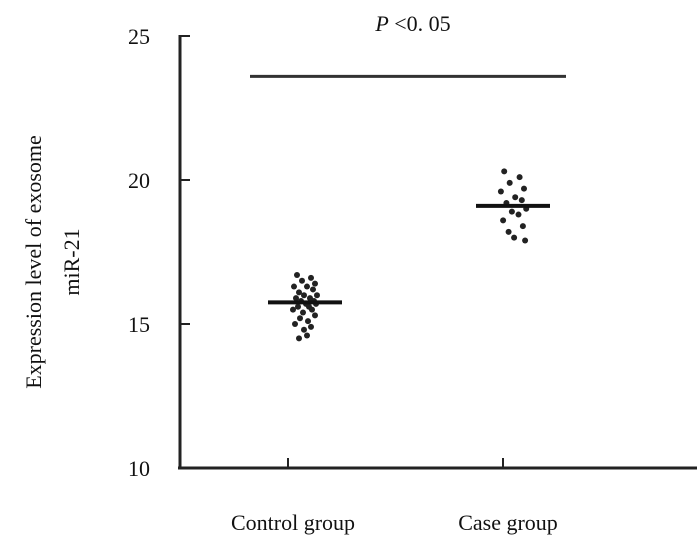 Image resolution: width=700 pixels, height=557 pixels. I want to click on mean-lines, so click(409, 254).